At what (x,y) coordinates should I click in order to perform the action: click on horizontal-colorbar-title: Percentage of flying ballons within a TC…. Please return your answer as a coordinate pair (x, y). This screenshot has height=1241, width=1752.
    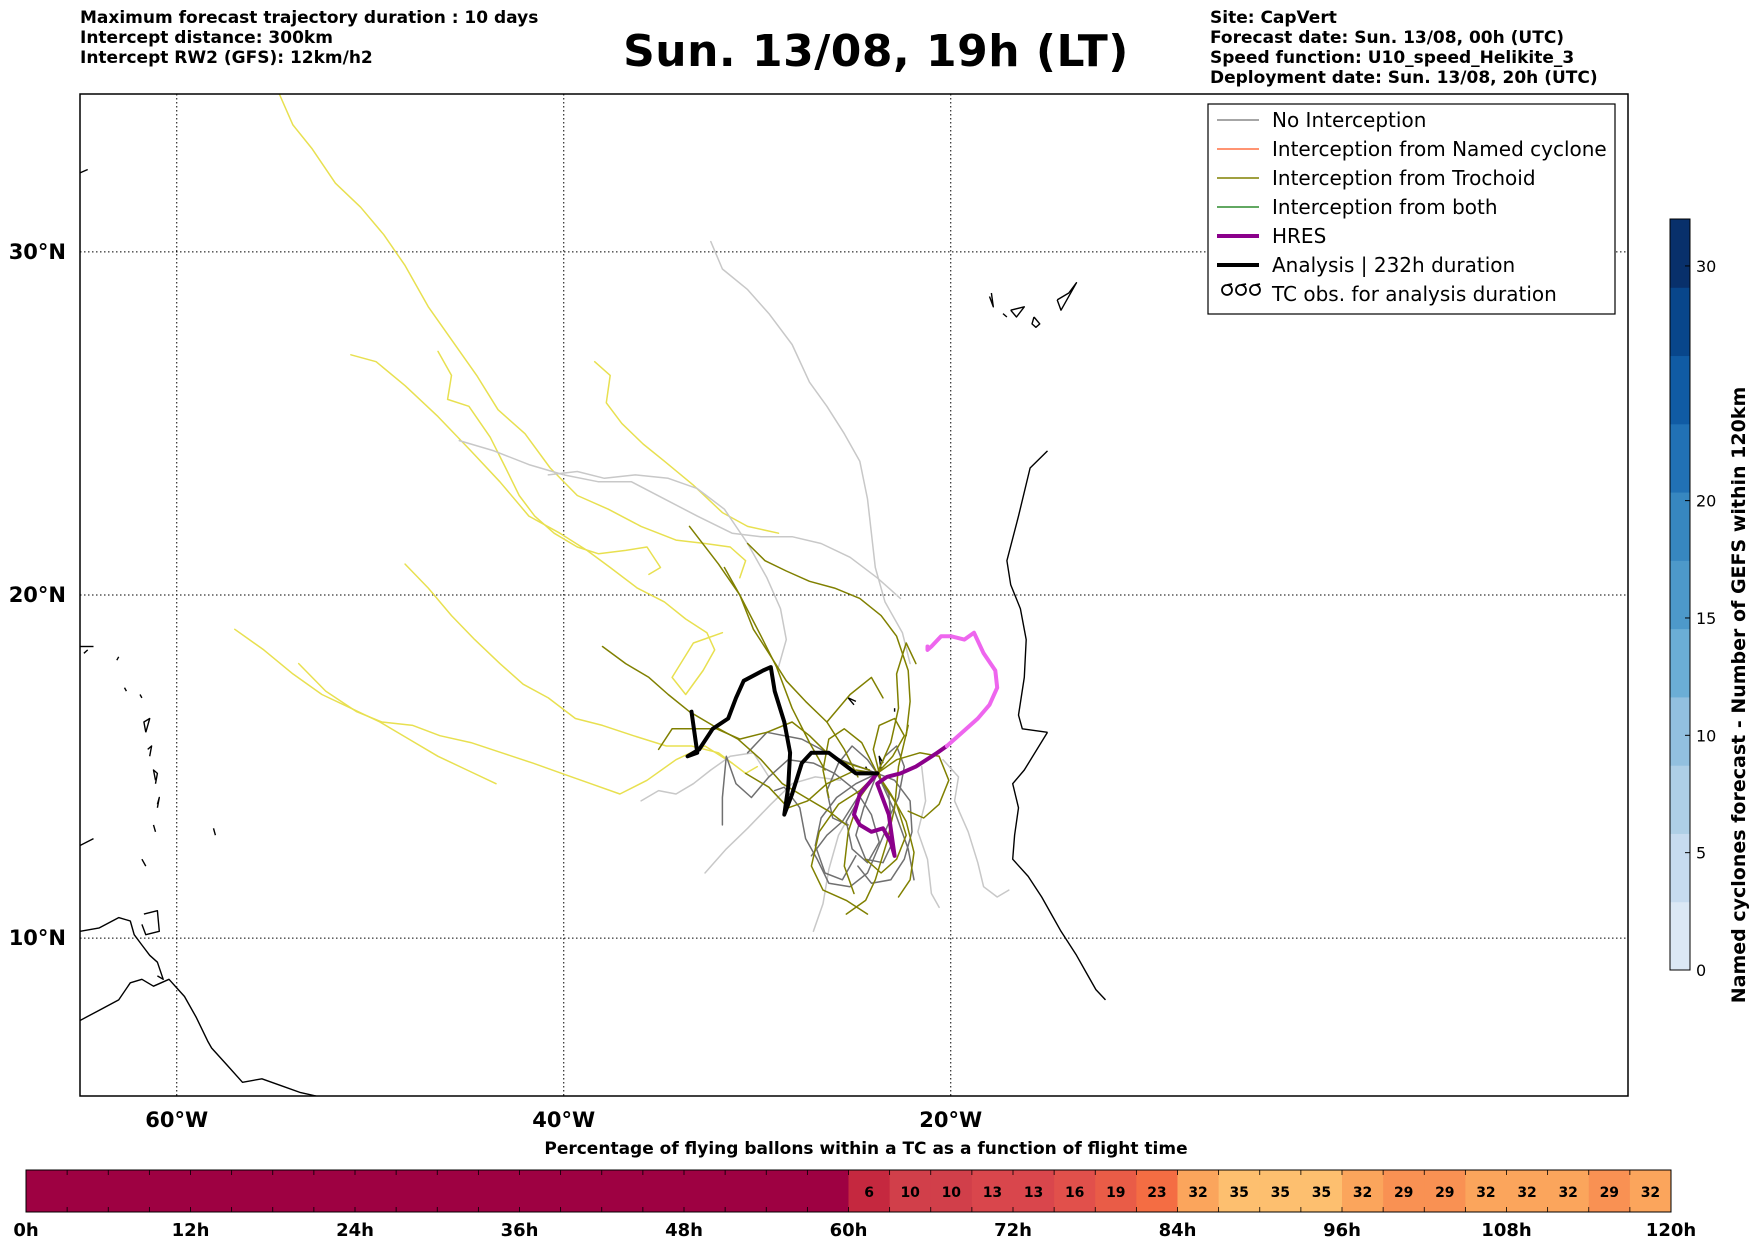
    Looking at the image, I should click on (865, 1149).